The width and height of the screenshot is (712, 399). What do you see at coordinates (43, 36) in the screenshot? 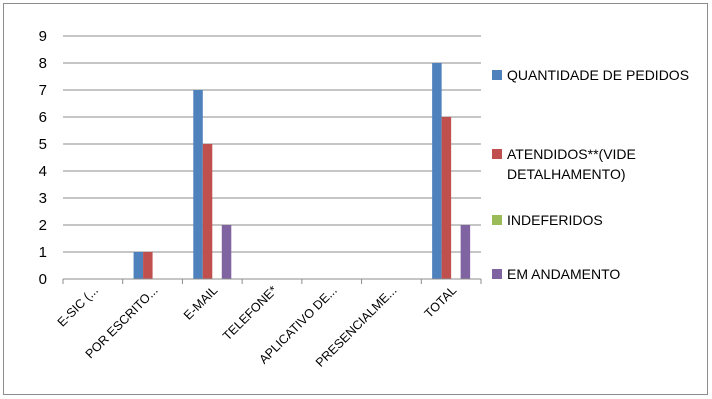
I see `y-tick-label: 9` at bounding box center [43, 36].